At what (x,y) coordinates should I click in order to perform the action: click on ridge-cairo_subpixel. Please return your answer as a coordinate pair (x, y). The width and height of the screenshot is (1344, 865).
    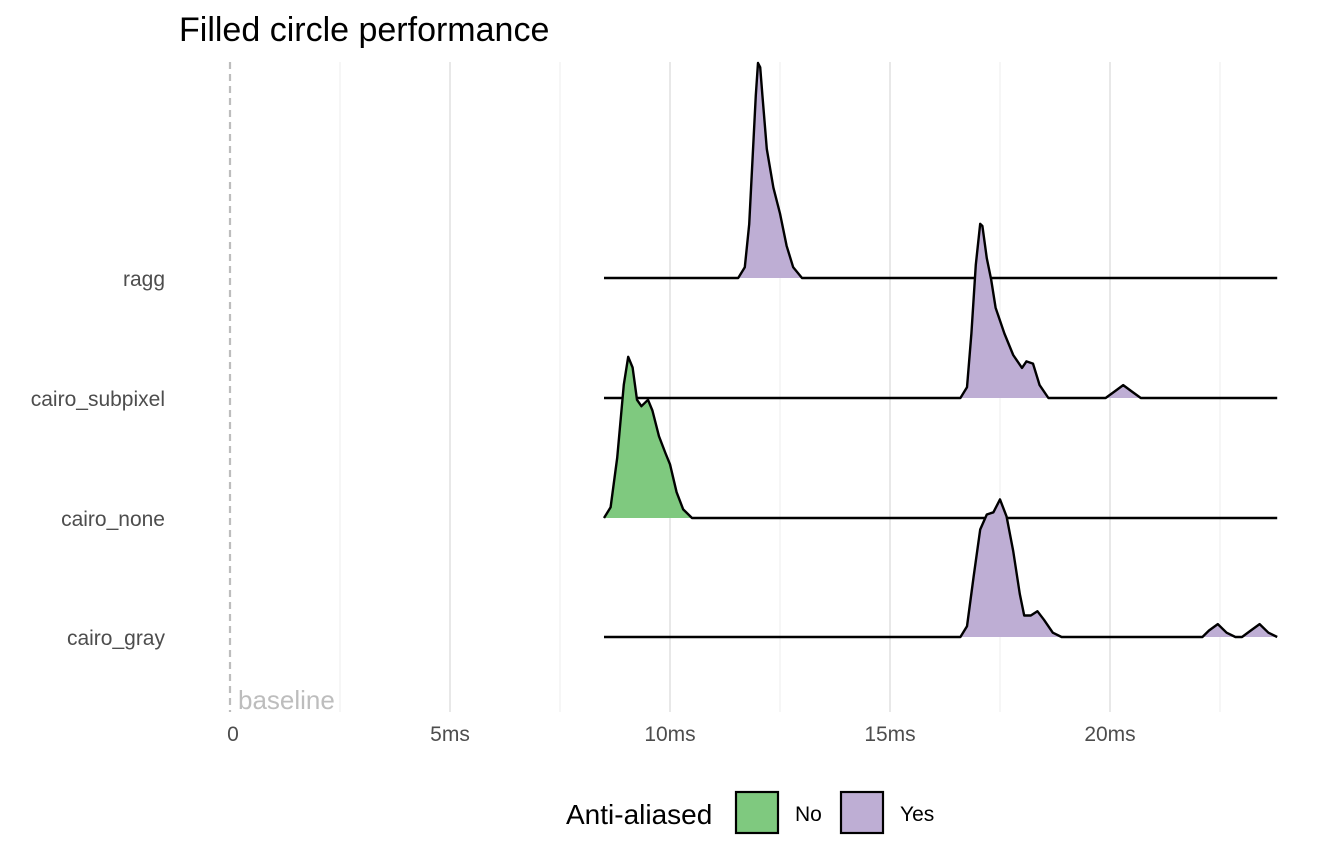
    Looking at the image, I should click on (941, 311).